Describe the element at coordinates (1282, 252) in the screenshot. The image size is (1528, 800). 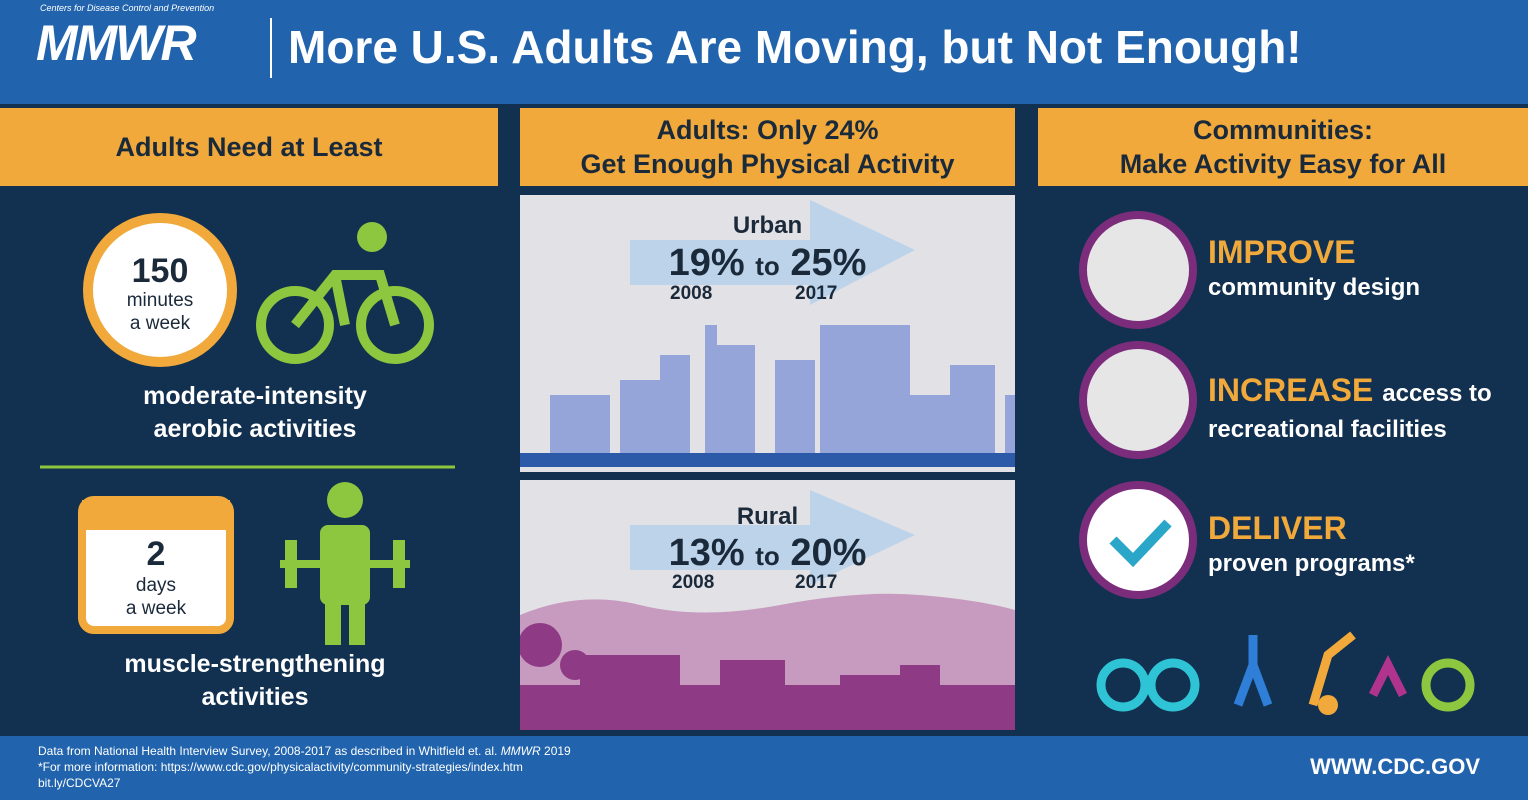
I see `action: IMPROVE` at that location.